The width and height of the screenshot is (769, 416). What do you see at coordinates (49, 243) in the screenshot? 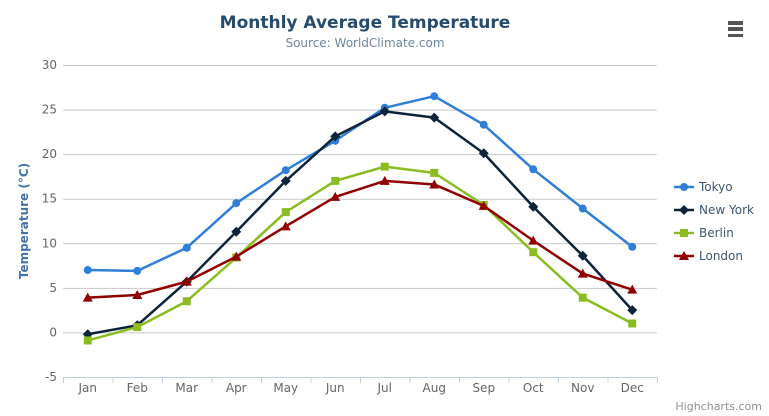
I see `y-axis-label: 10` at bounding box center [49, 243].